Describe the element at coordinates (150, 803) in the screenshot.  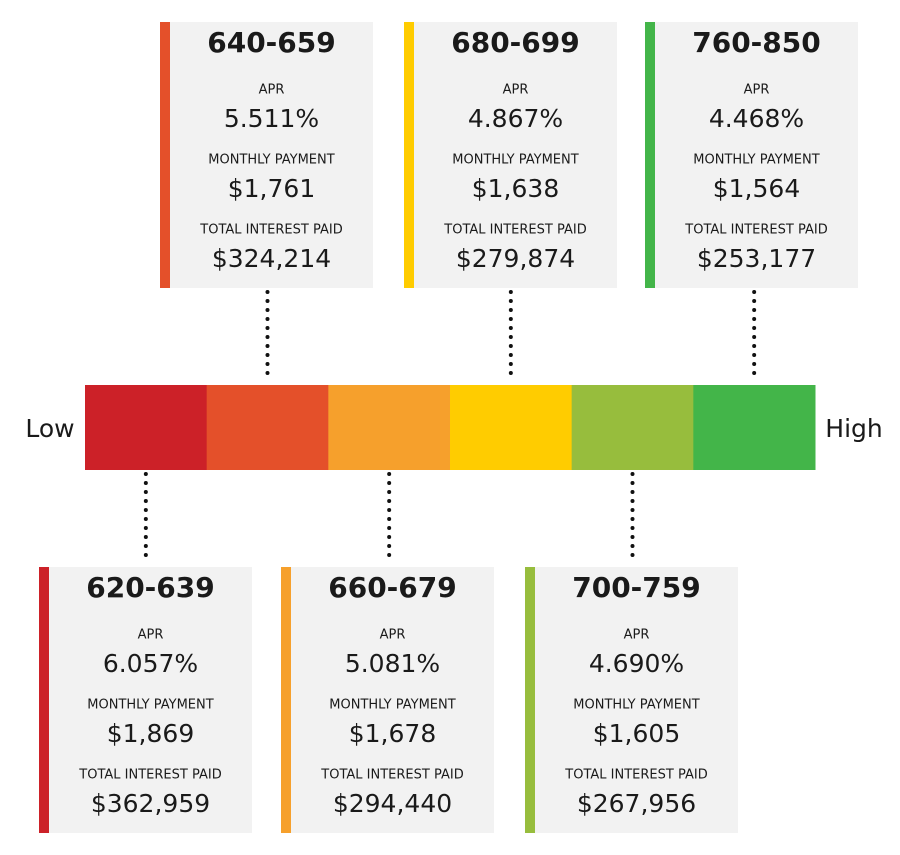
I see `interest-value: $362,959` at that location.